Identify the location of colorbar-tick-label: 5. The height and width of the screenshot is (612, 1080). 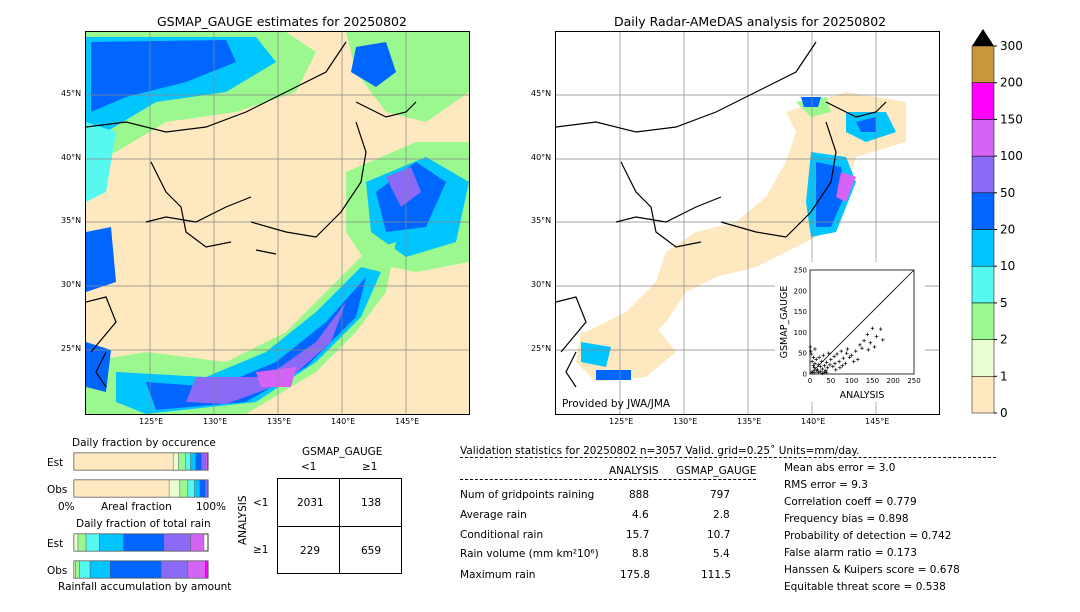
(1004, 303).